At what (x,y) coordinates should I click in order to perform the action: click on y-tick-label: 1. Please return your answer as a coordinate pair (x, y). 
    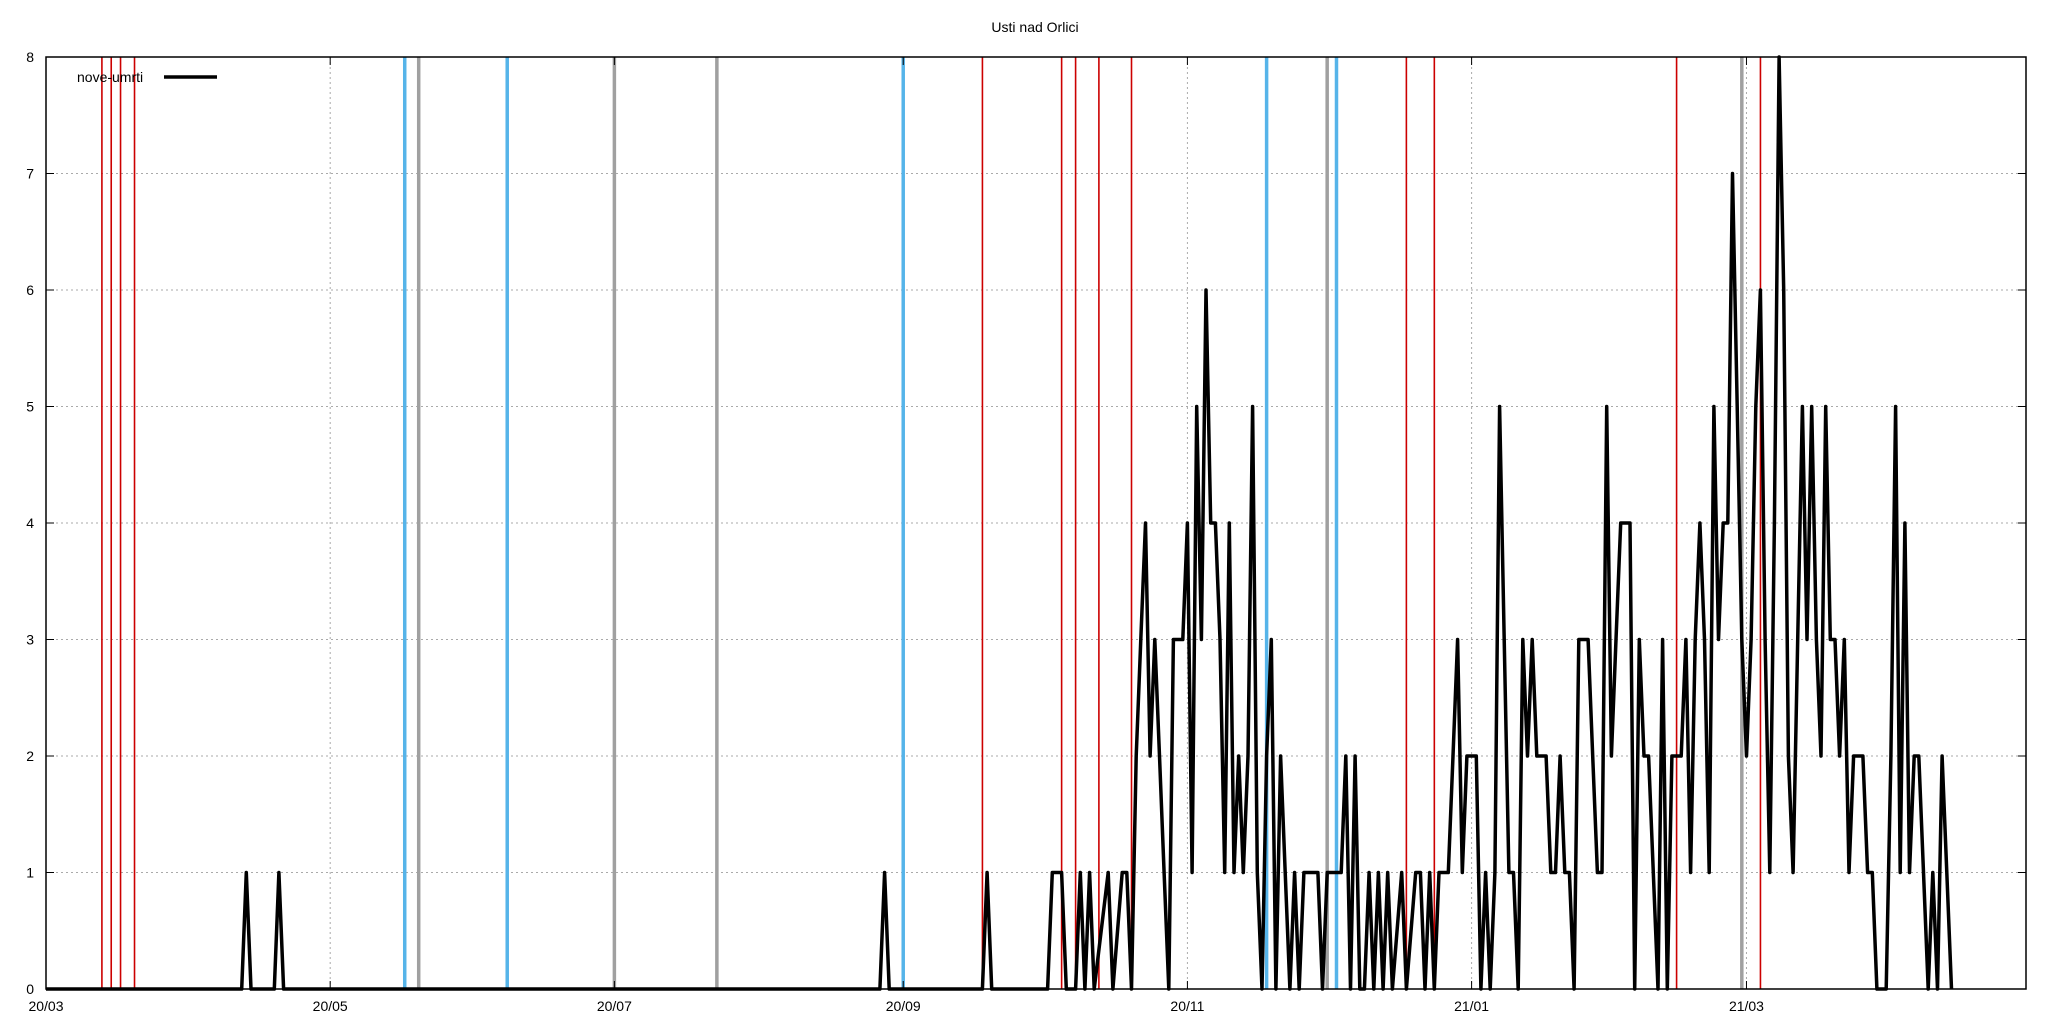
    Looking at the image, I should click on (30, 873).